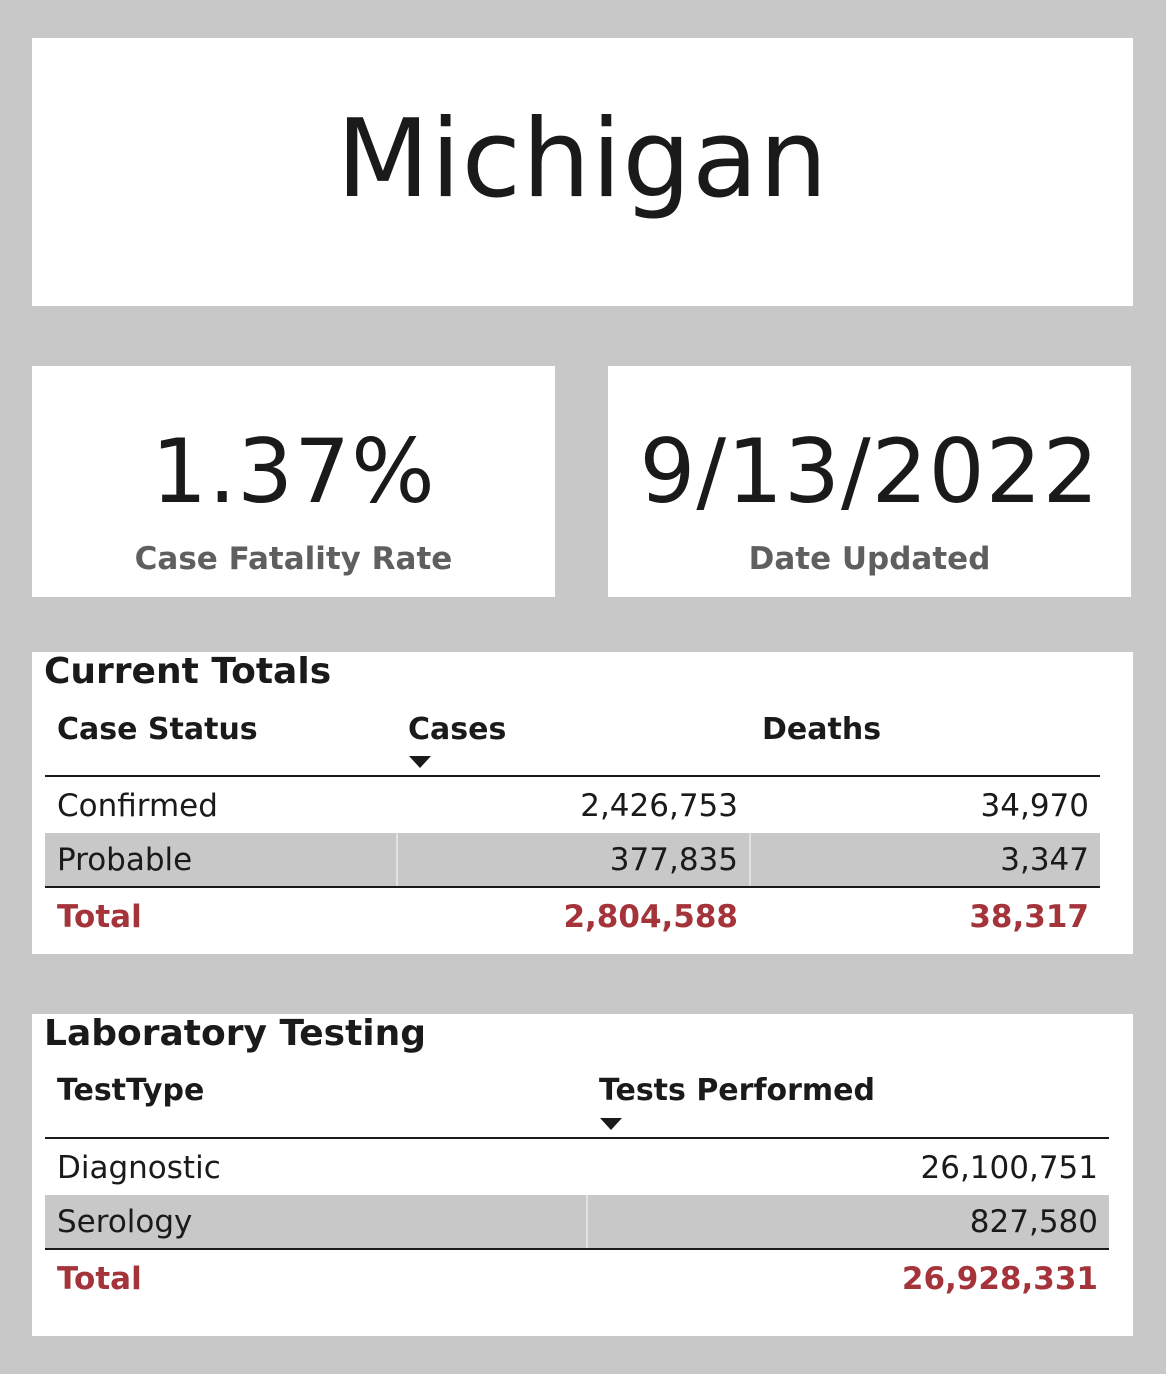 The image size is (1166, 1374). Describe the element at coordinates (999, 1279) in the screenshot. I see `total-tests-performed: 26,928,331` at that location.